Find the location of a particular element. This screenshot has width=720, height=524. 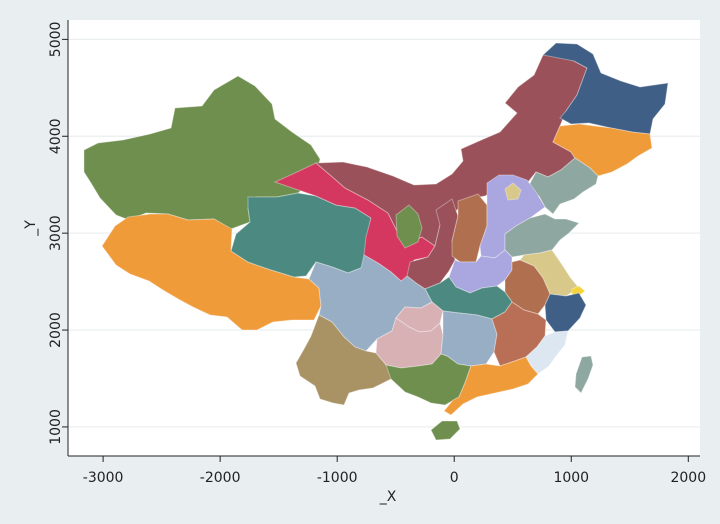

region-shandong is located at coordinates (542, 235).